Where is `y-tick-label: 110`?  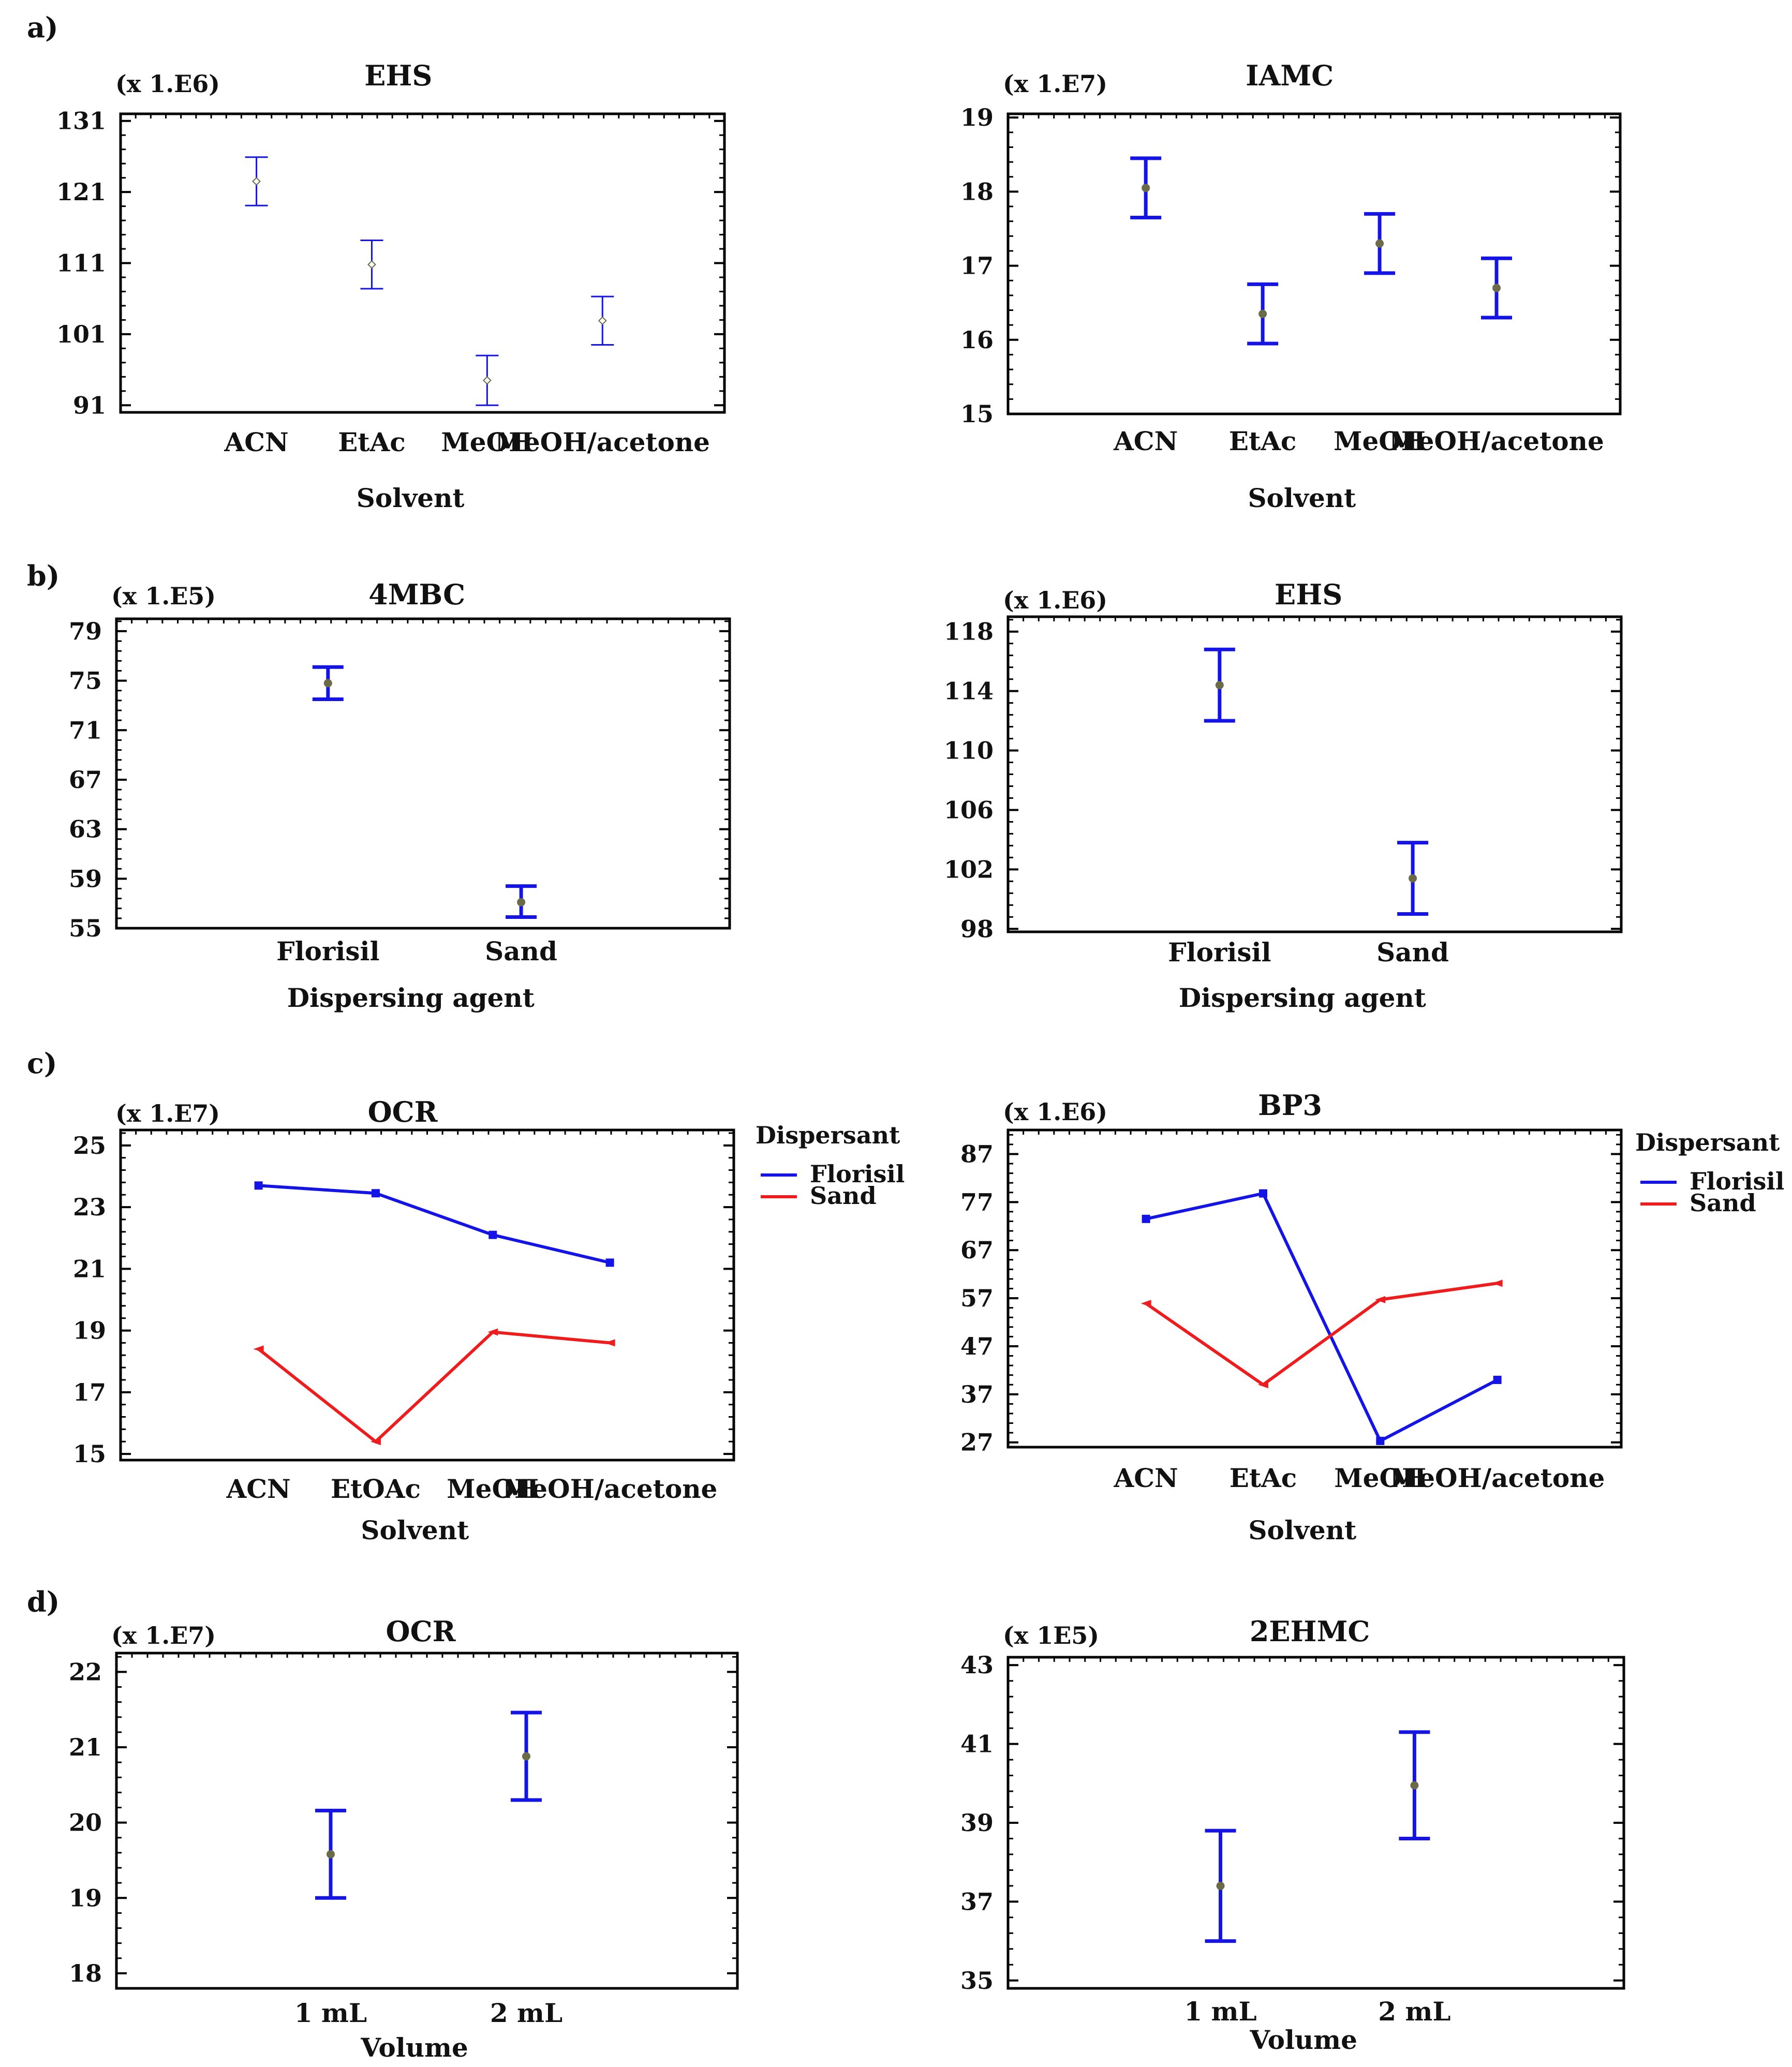 y-tick-label: 110 is located at coordinates (969, 751).